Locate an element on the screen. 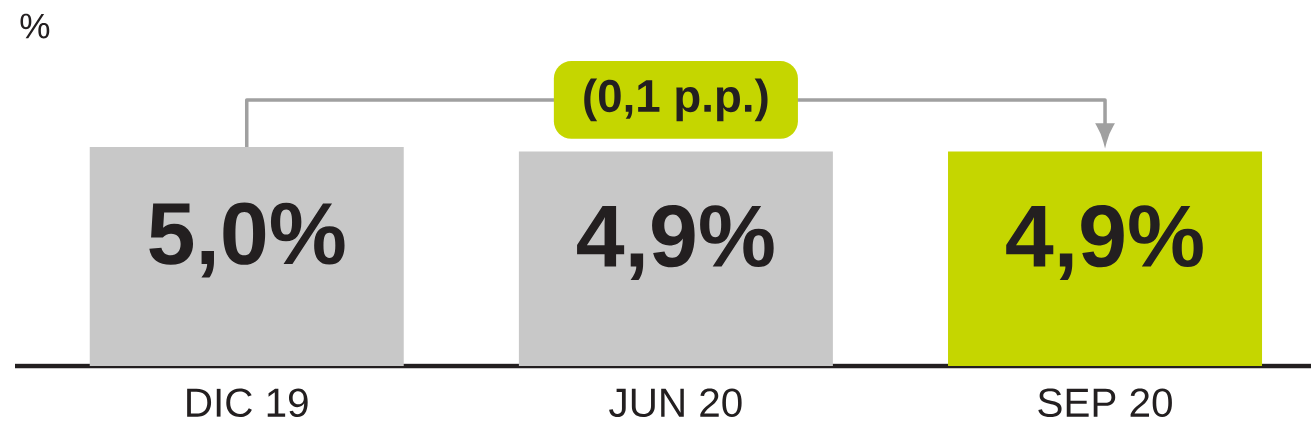  data-label: 5,0% is located at coordinates (247, 240).